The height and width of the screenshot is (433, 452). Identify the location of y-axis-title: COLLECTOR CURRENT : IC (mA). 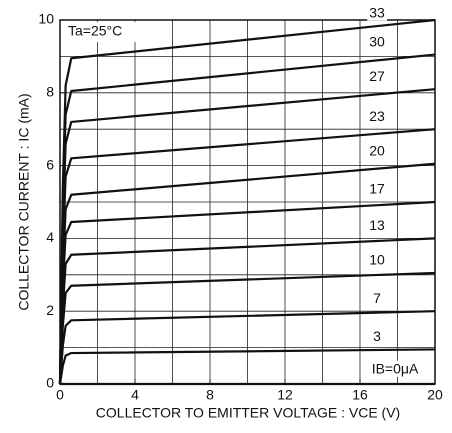
(24, 201).